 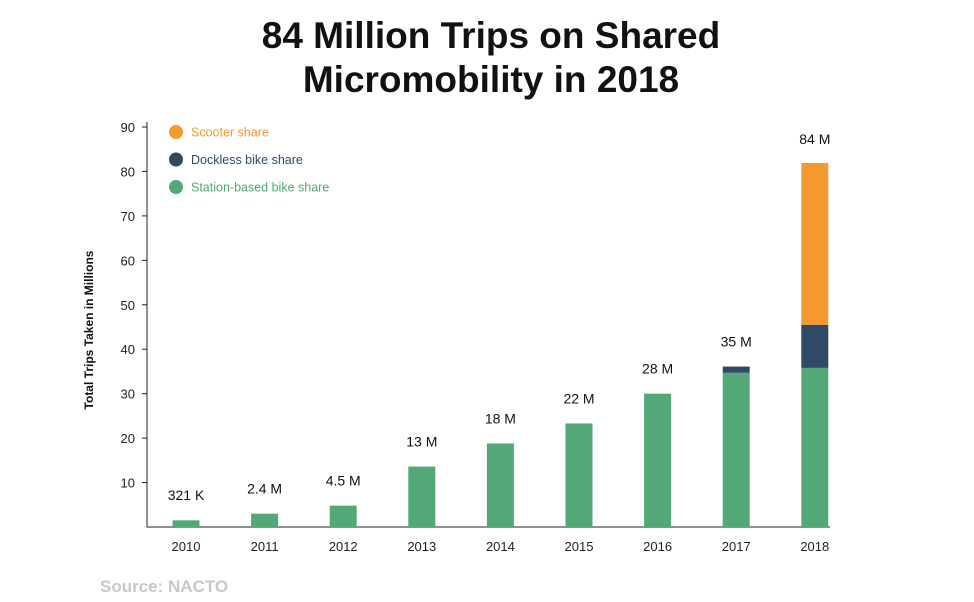 What do you see at coordinates (128, 438) in the screenshot?
I see `y-tick-label: 20` at bounding box center [128, 438].